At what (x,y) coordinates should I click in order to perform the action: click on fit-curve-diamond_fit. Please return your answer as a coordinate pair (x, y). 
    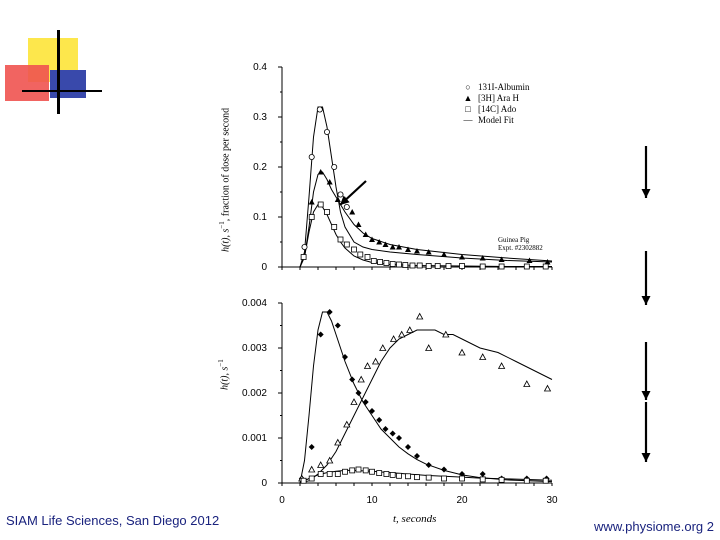
    Looking at the image, I should click on (426, 397).